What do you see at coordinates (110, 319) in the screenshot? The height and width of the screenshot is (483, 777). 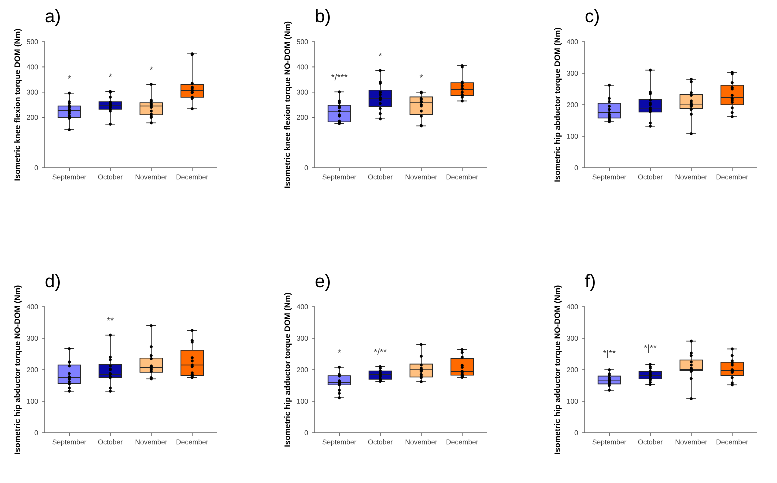 I see `annotation: **` at bounding box center [110, 319].